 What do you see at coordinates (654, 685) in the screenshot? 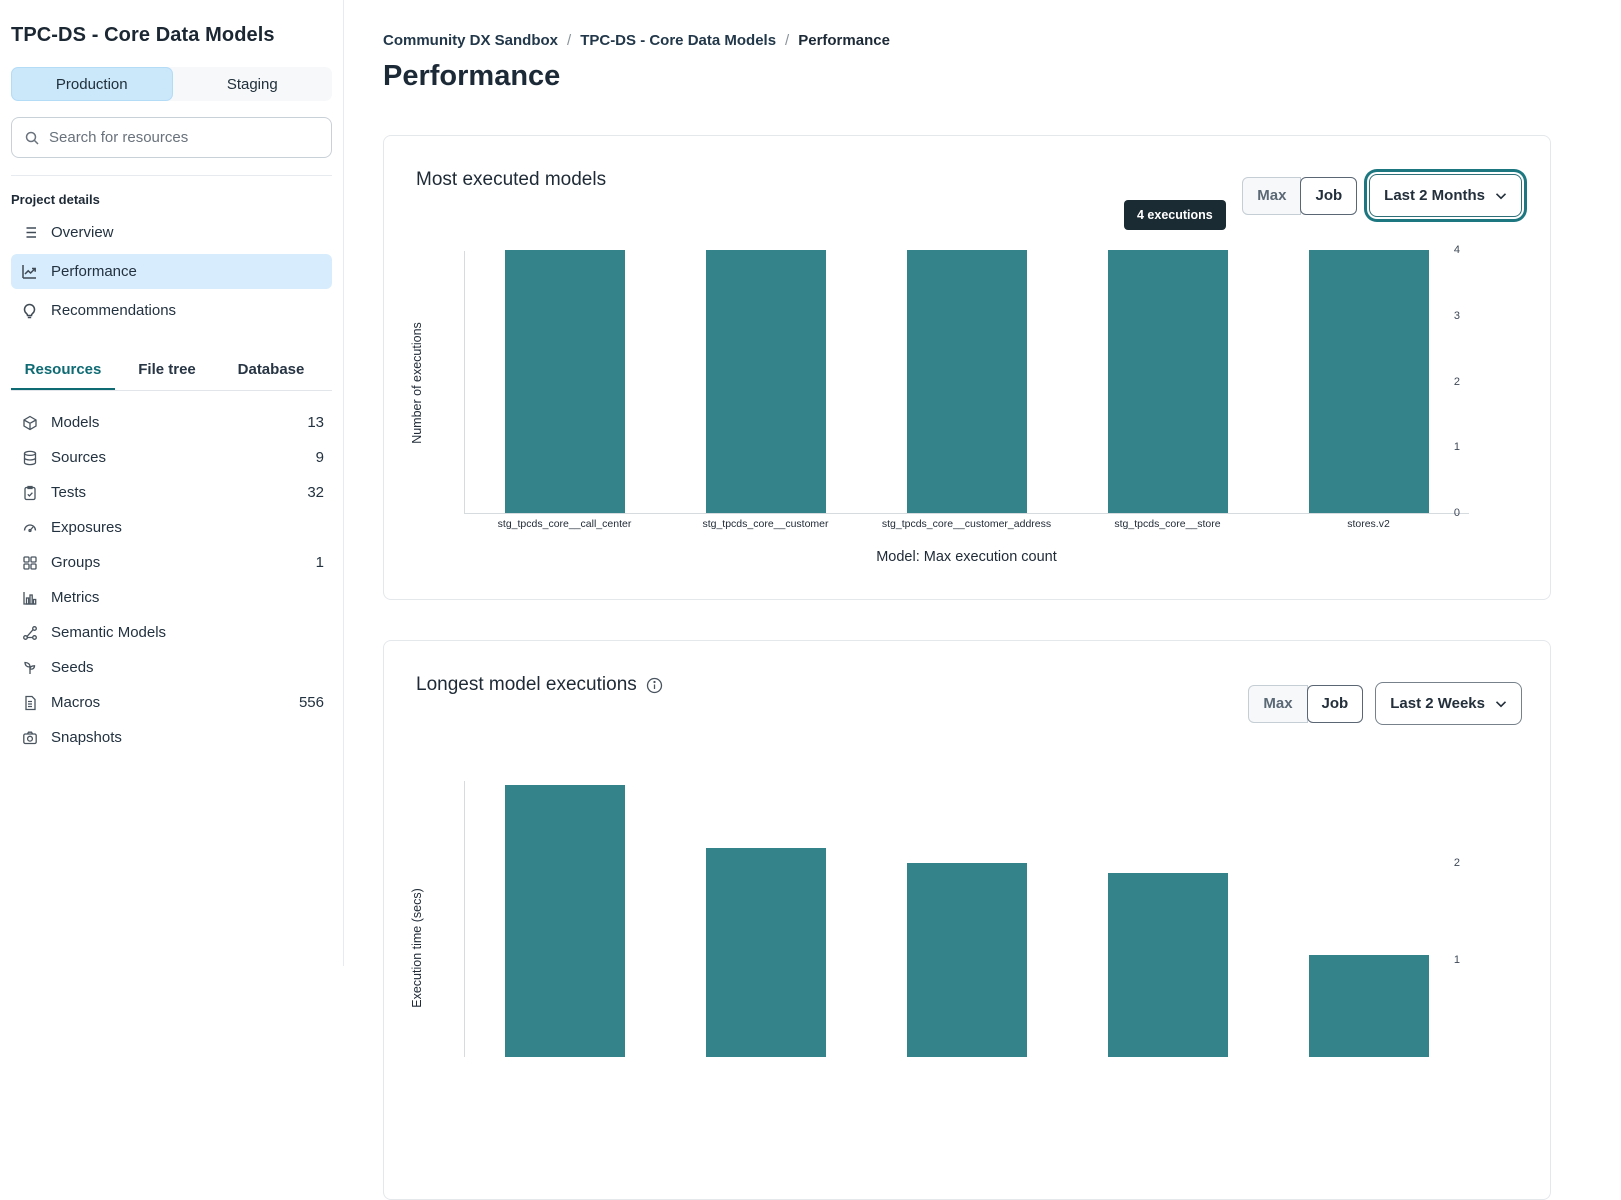
I see `info-icon` at bounding box center [654, 685].